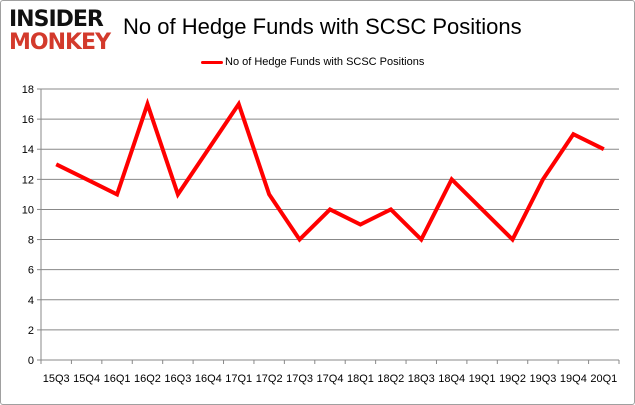 This screenshot has width=635, height=405. I want to click on x-tick-label: 15Q4, so click(86, 379).